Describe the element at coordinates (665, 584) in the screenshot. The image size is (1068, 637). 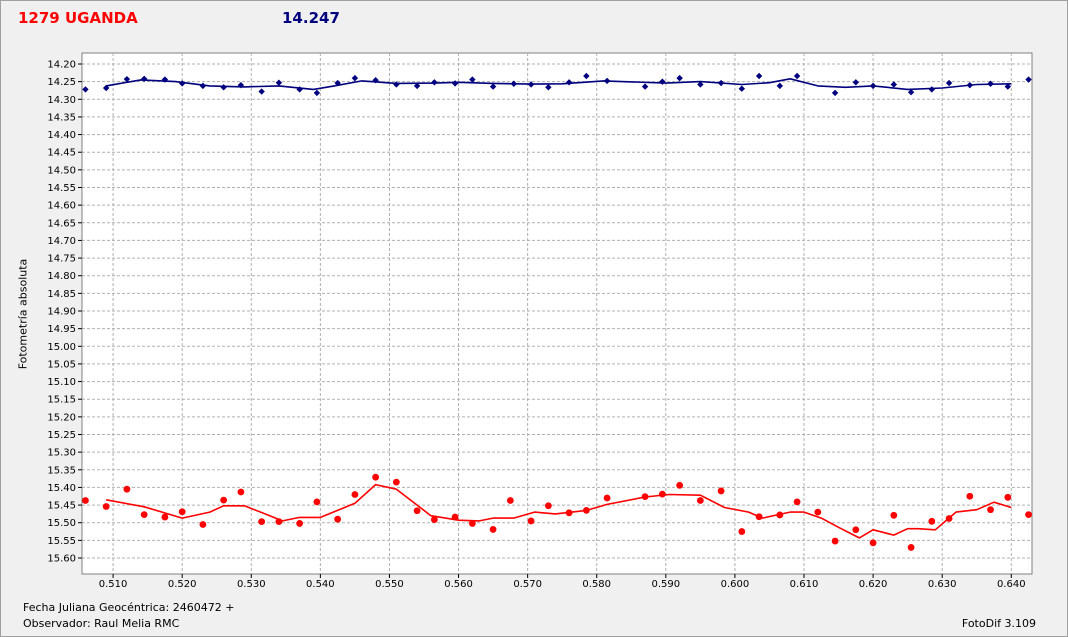
I see `x-tick-label: 0.590` at that location.